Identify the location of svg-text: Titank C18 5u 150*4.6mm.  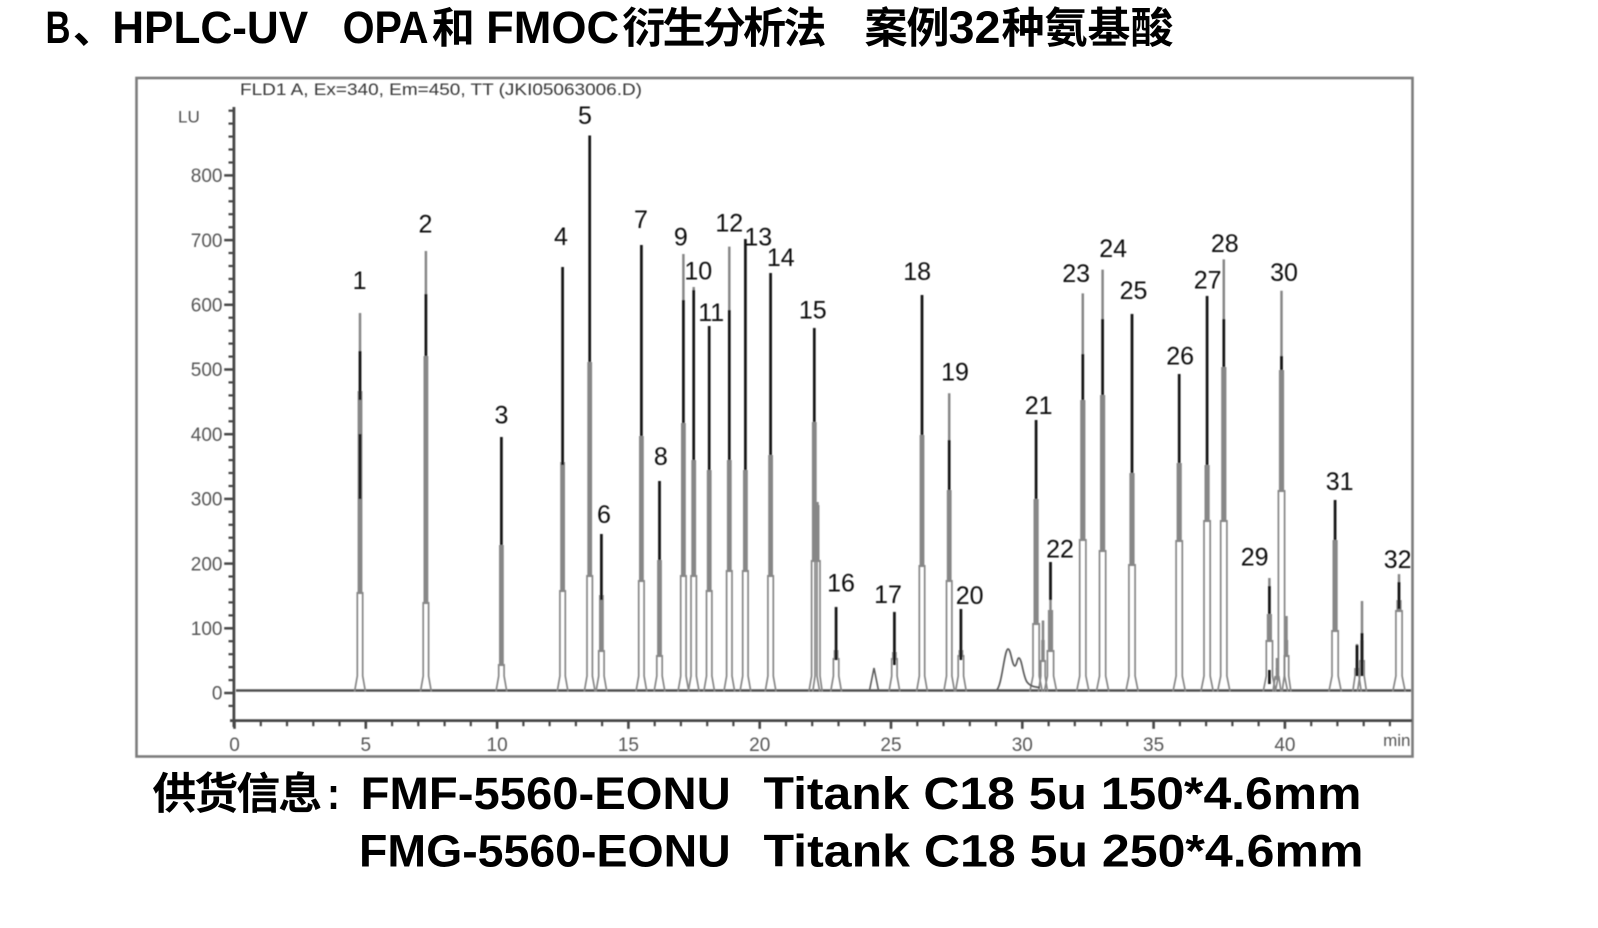
(1063, 793).